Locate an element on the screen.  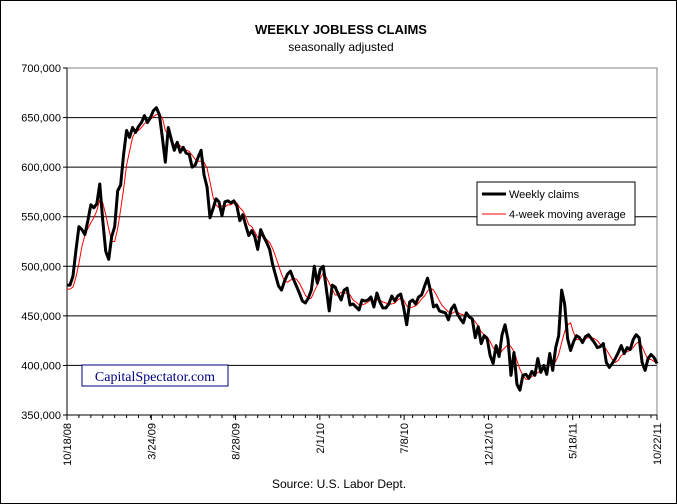
x-tick-label: 10/18/08 is located at coordinates (68, 444).